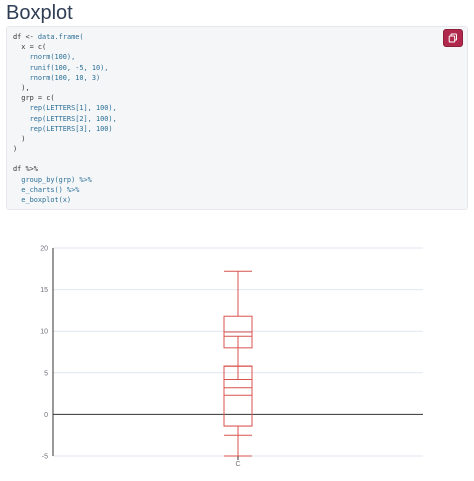 This screenshot has height=481, width=474. What do you see at coordinates (34, 98) in the screenshot?
I see `code-token: grp = c(` at bounding box center [34, 98].